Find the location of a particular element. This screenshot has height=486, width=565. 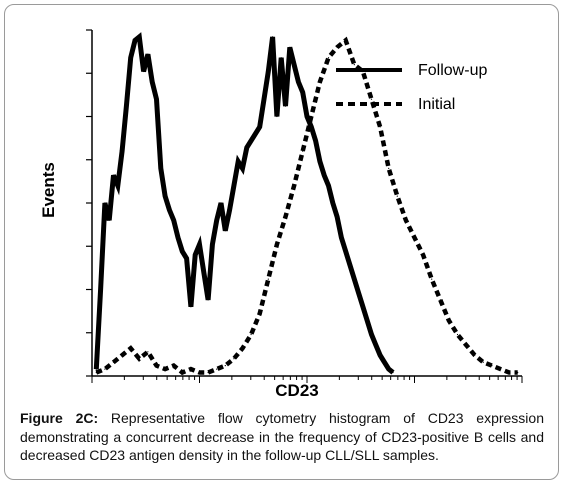

y-axis-label: Events is located at coordinates (48, 190).